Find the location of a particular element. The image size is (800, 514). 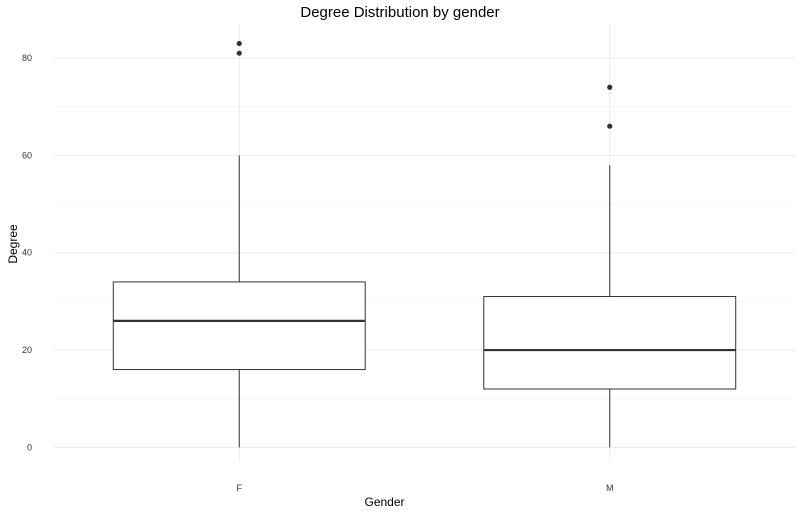

x-tick-label: F is located at coordinates (240, 488).